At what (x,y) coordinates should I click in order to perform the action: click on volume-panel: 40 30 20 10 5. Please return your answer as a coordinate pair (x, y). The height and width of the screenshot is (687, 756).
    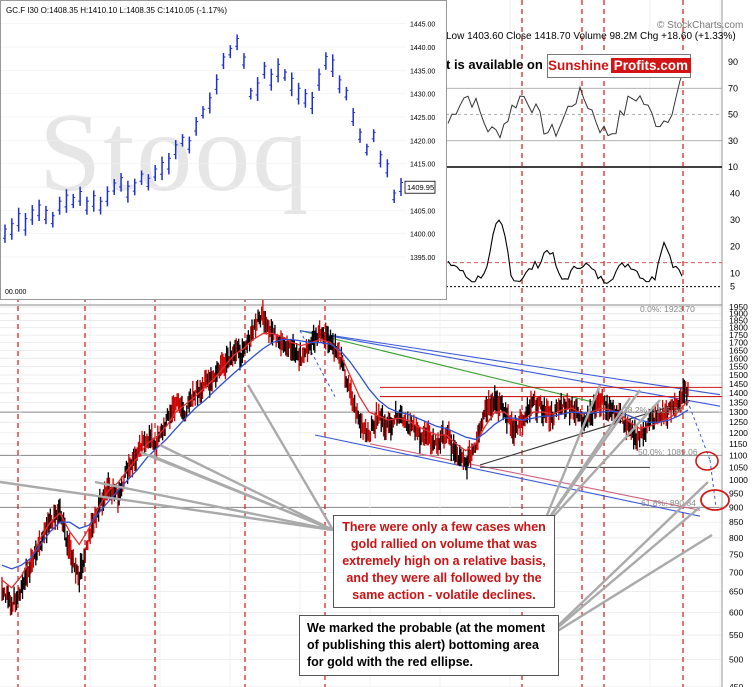
    Looking at the image, I should click on (593, 240).